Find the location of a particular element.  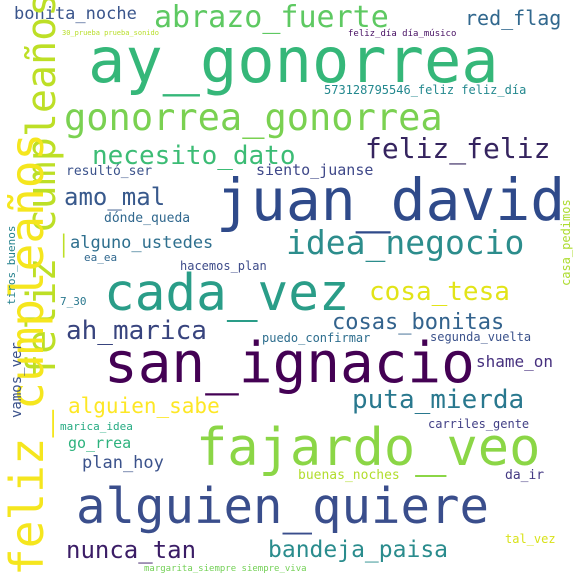

word-nunca-tan: nunca_tan is located at coordinates (131, 550).